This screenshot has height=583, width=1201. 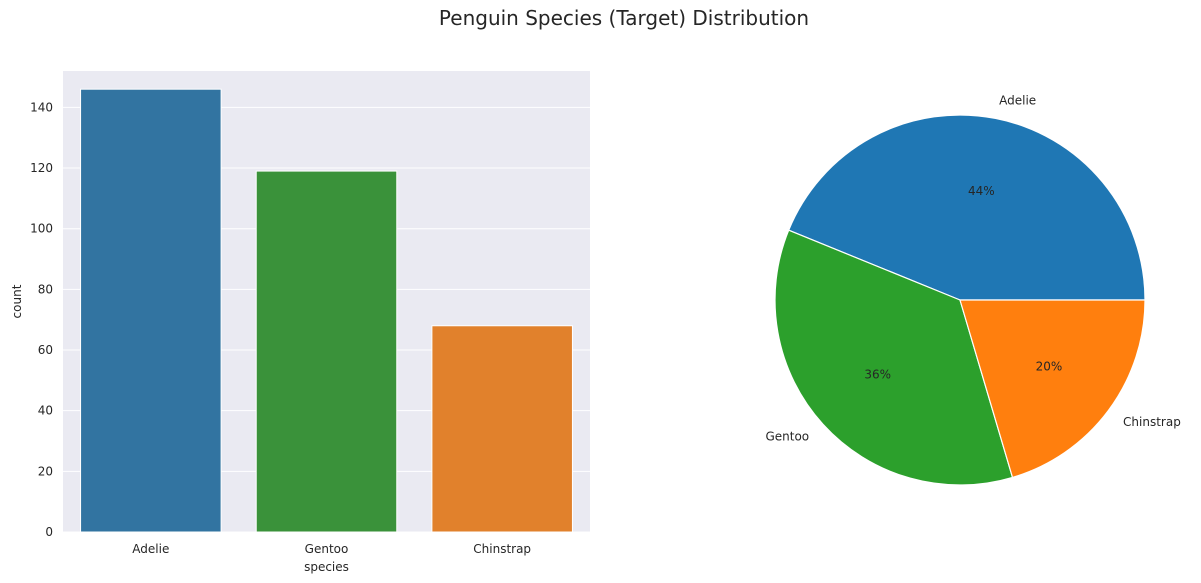 What do you see at coordinates (1017, 100) in the screenshot?
I see `pie-category-label: Adelie` at bounding box center [1017, 100].